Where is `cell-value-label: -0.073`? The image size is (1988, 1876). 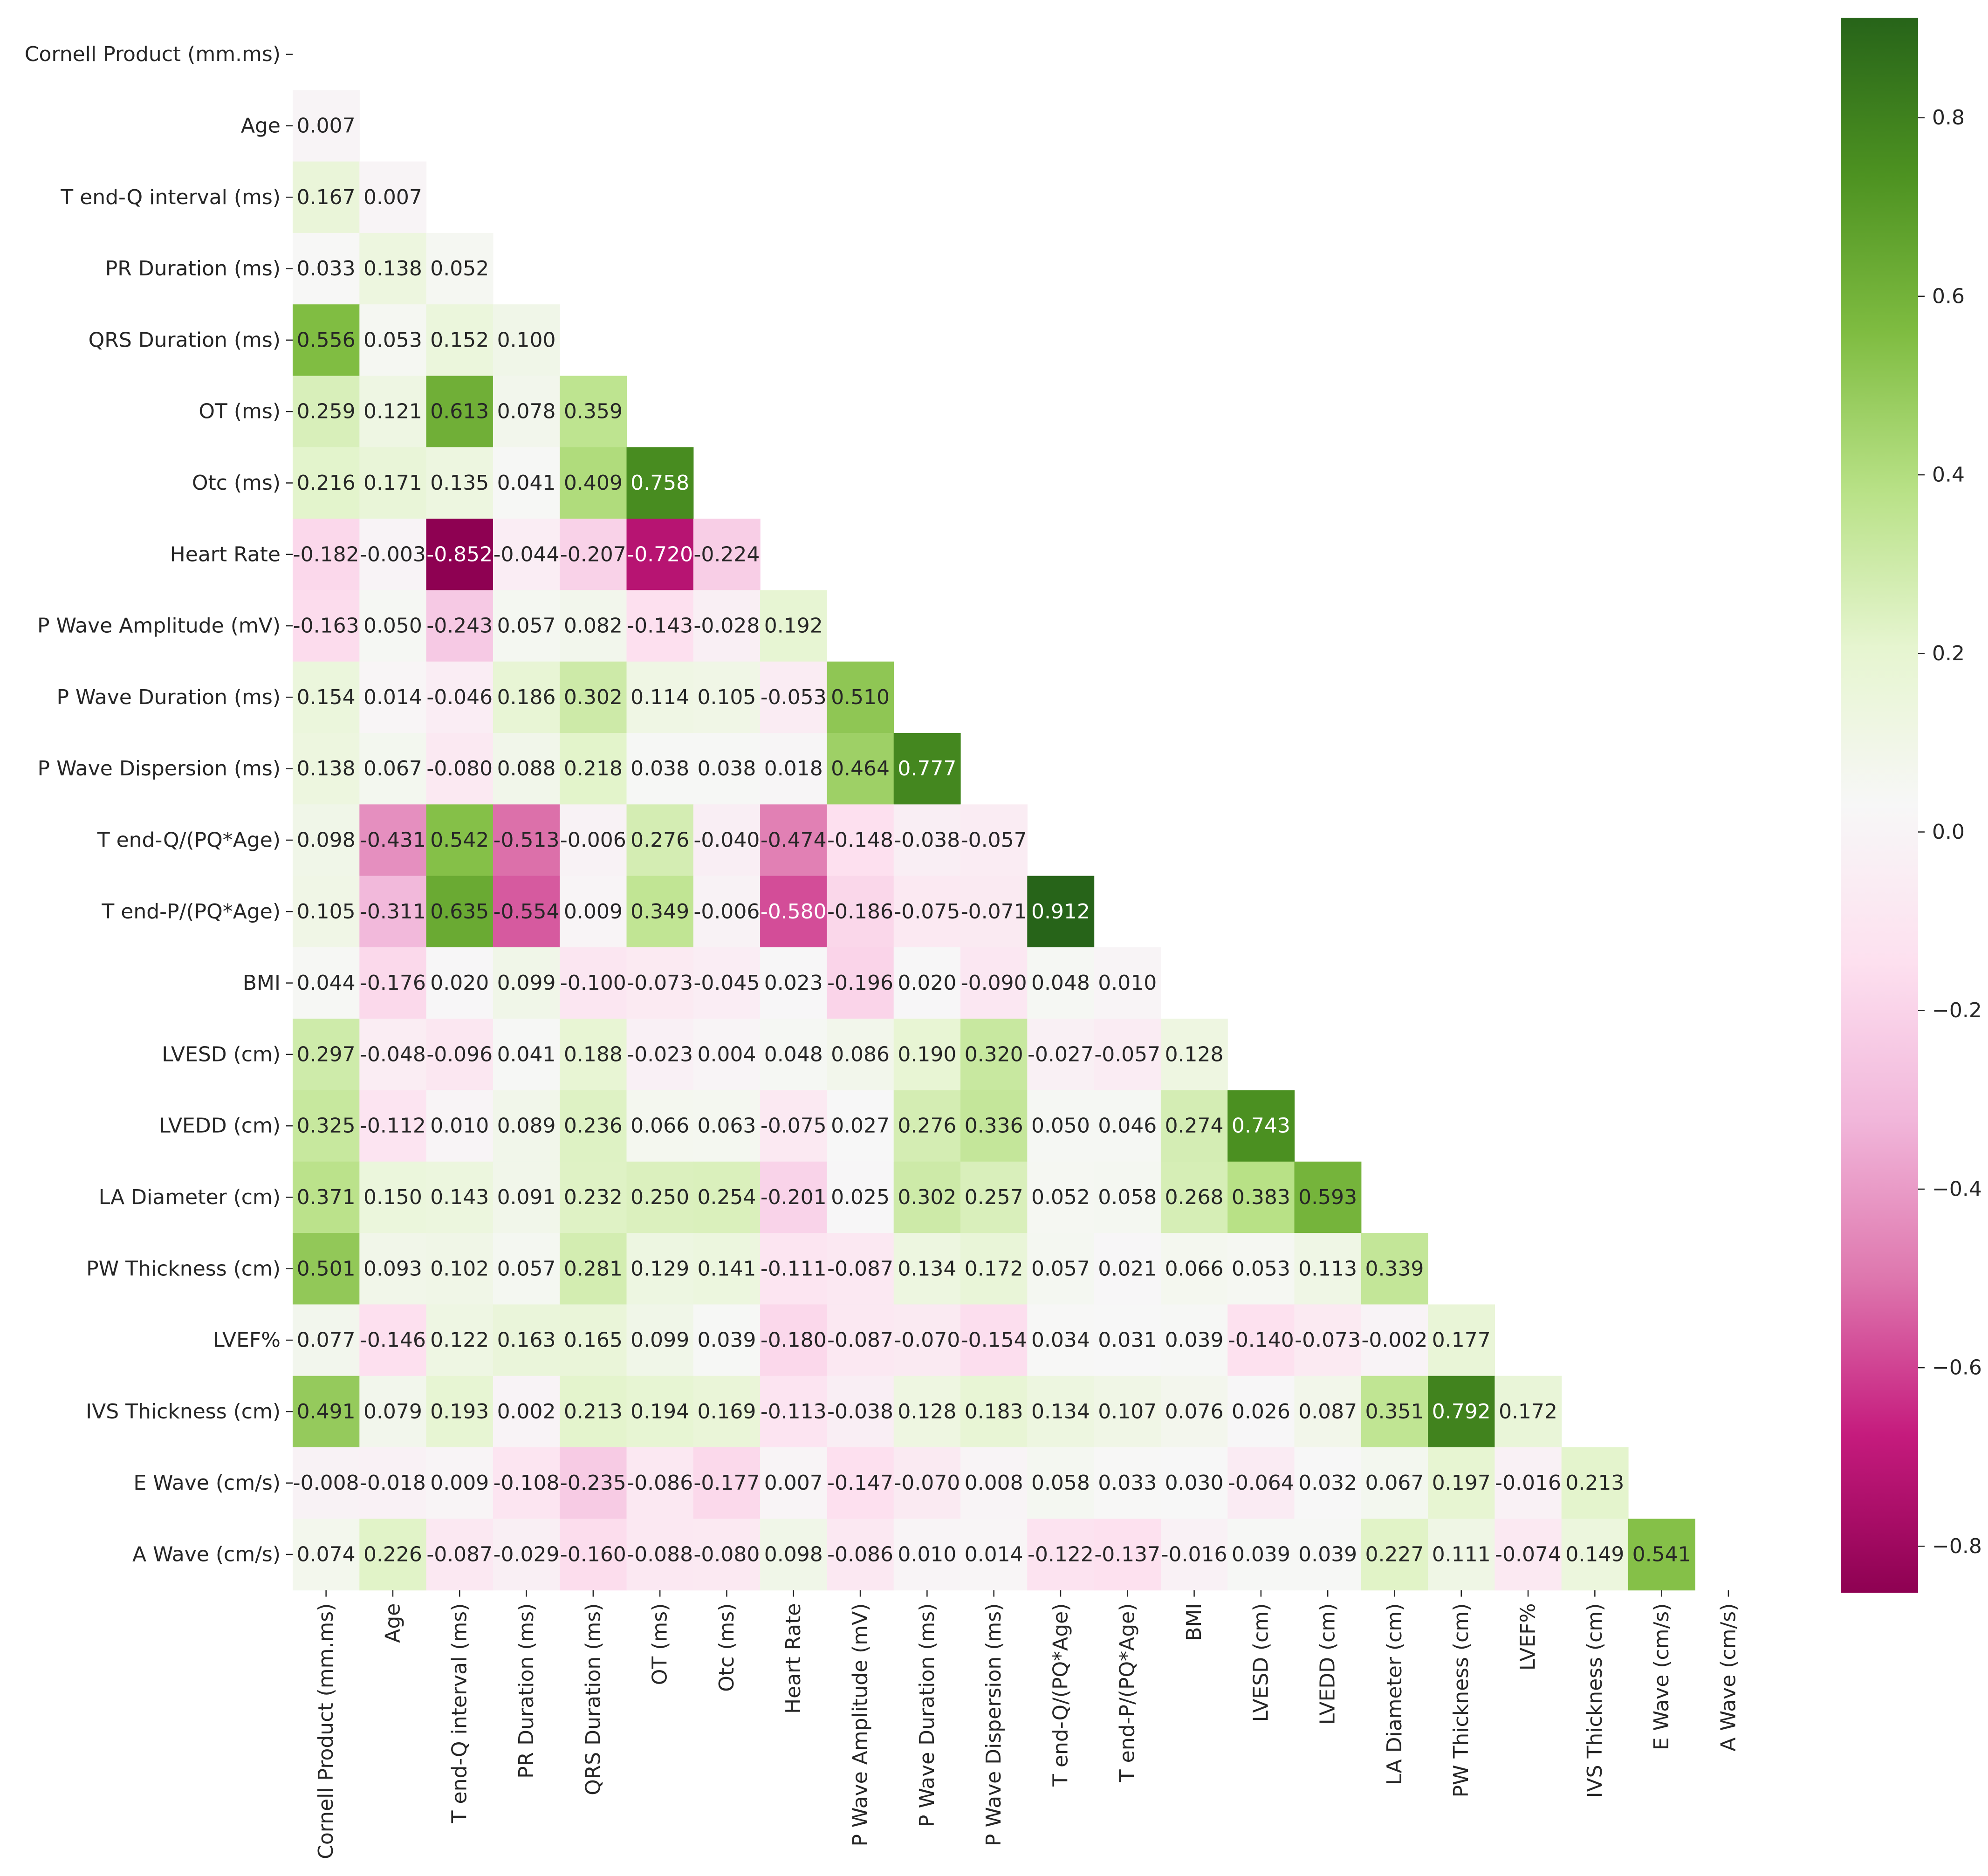 cell-value-label: -0.073 is located at coordinates (1328, 1340).